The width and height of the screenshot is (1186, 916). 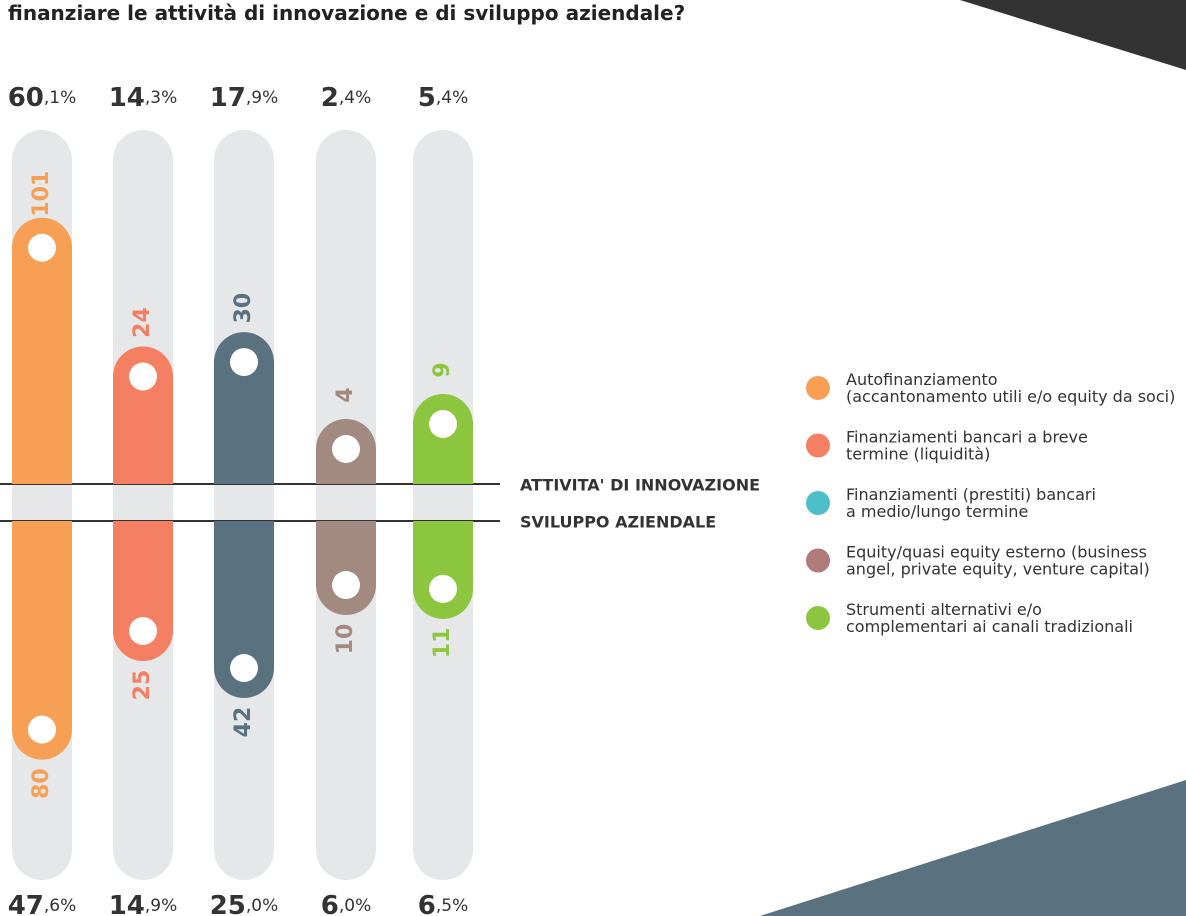 I want to click on value-label: 9, so click(x=442, y=369).